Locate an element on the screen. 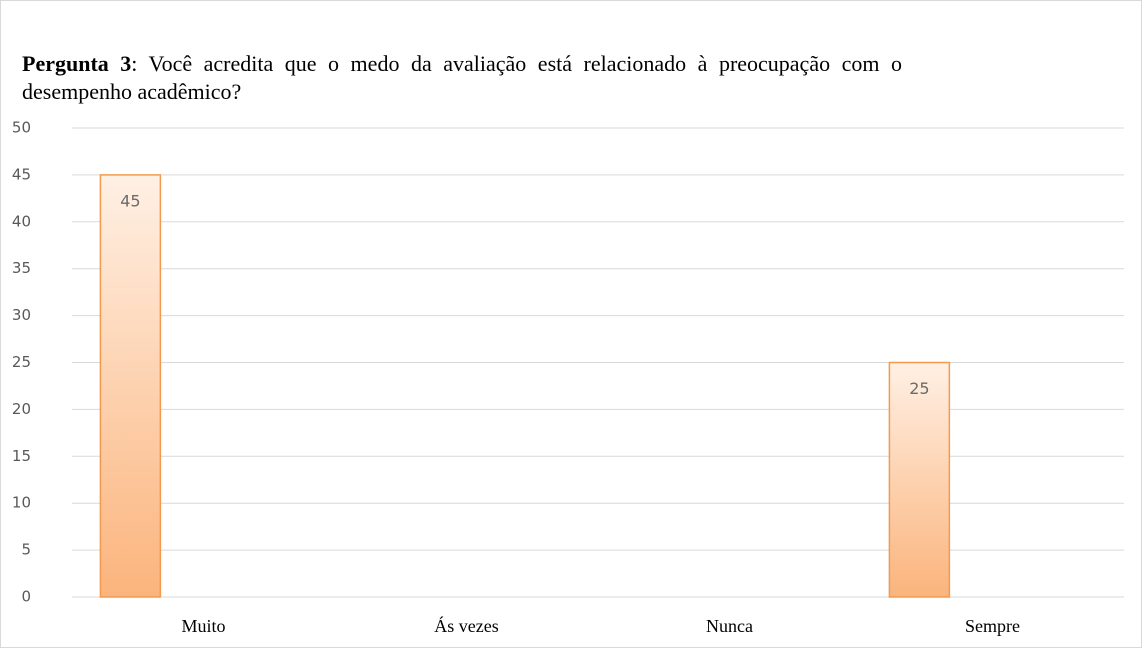 This screenshot has width=1142, height=648. x-tick-label: Sempre is located at coordinates (992, 626).